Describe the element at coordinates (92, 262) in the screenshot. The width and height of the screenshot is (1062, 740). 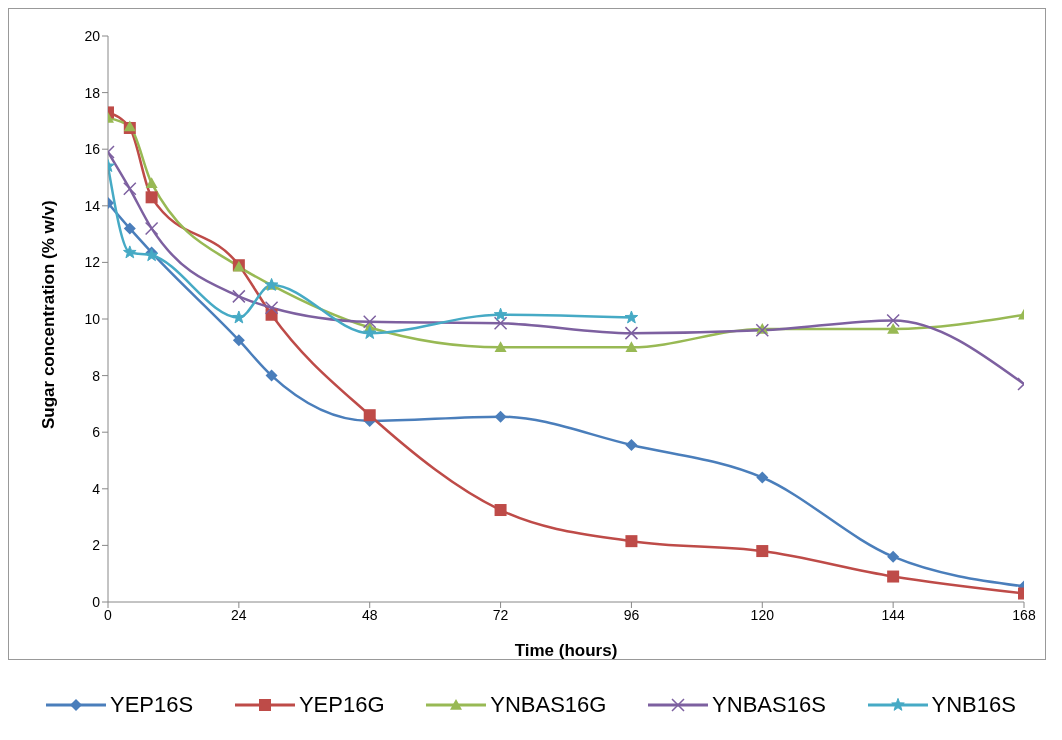
I see `y-tick-label: 12` at that location.